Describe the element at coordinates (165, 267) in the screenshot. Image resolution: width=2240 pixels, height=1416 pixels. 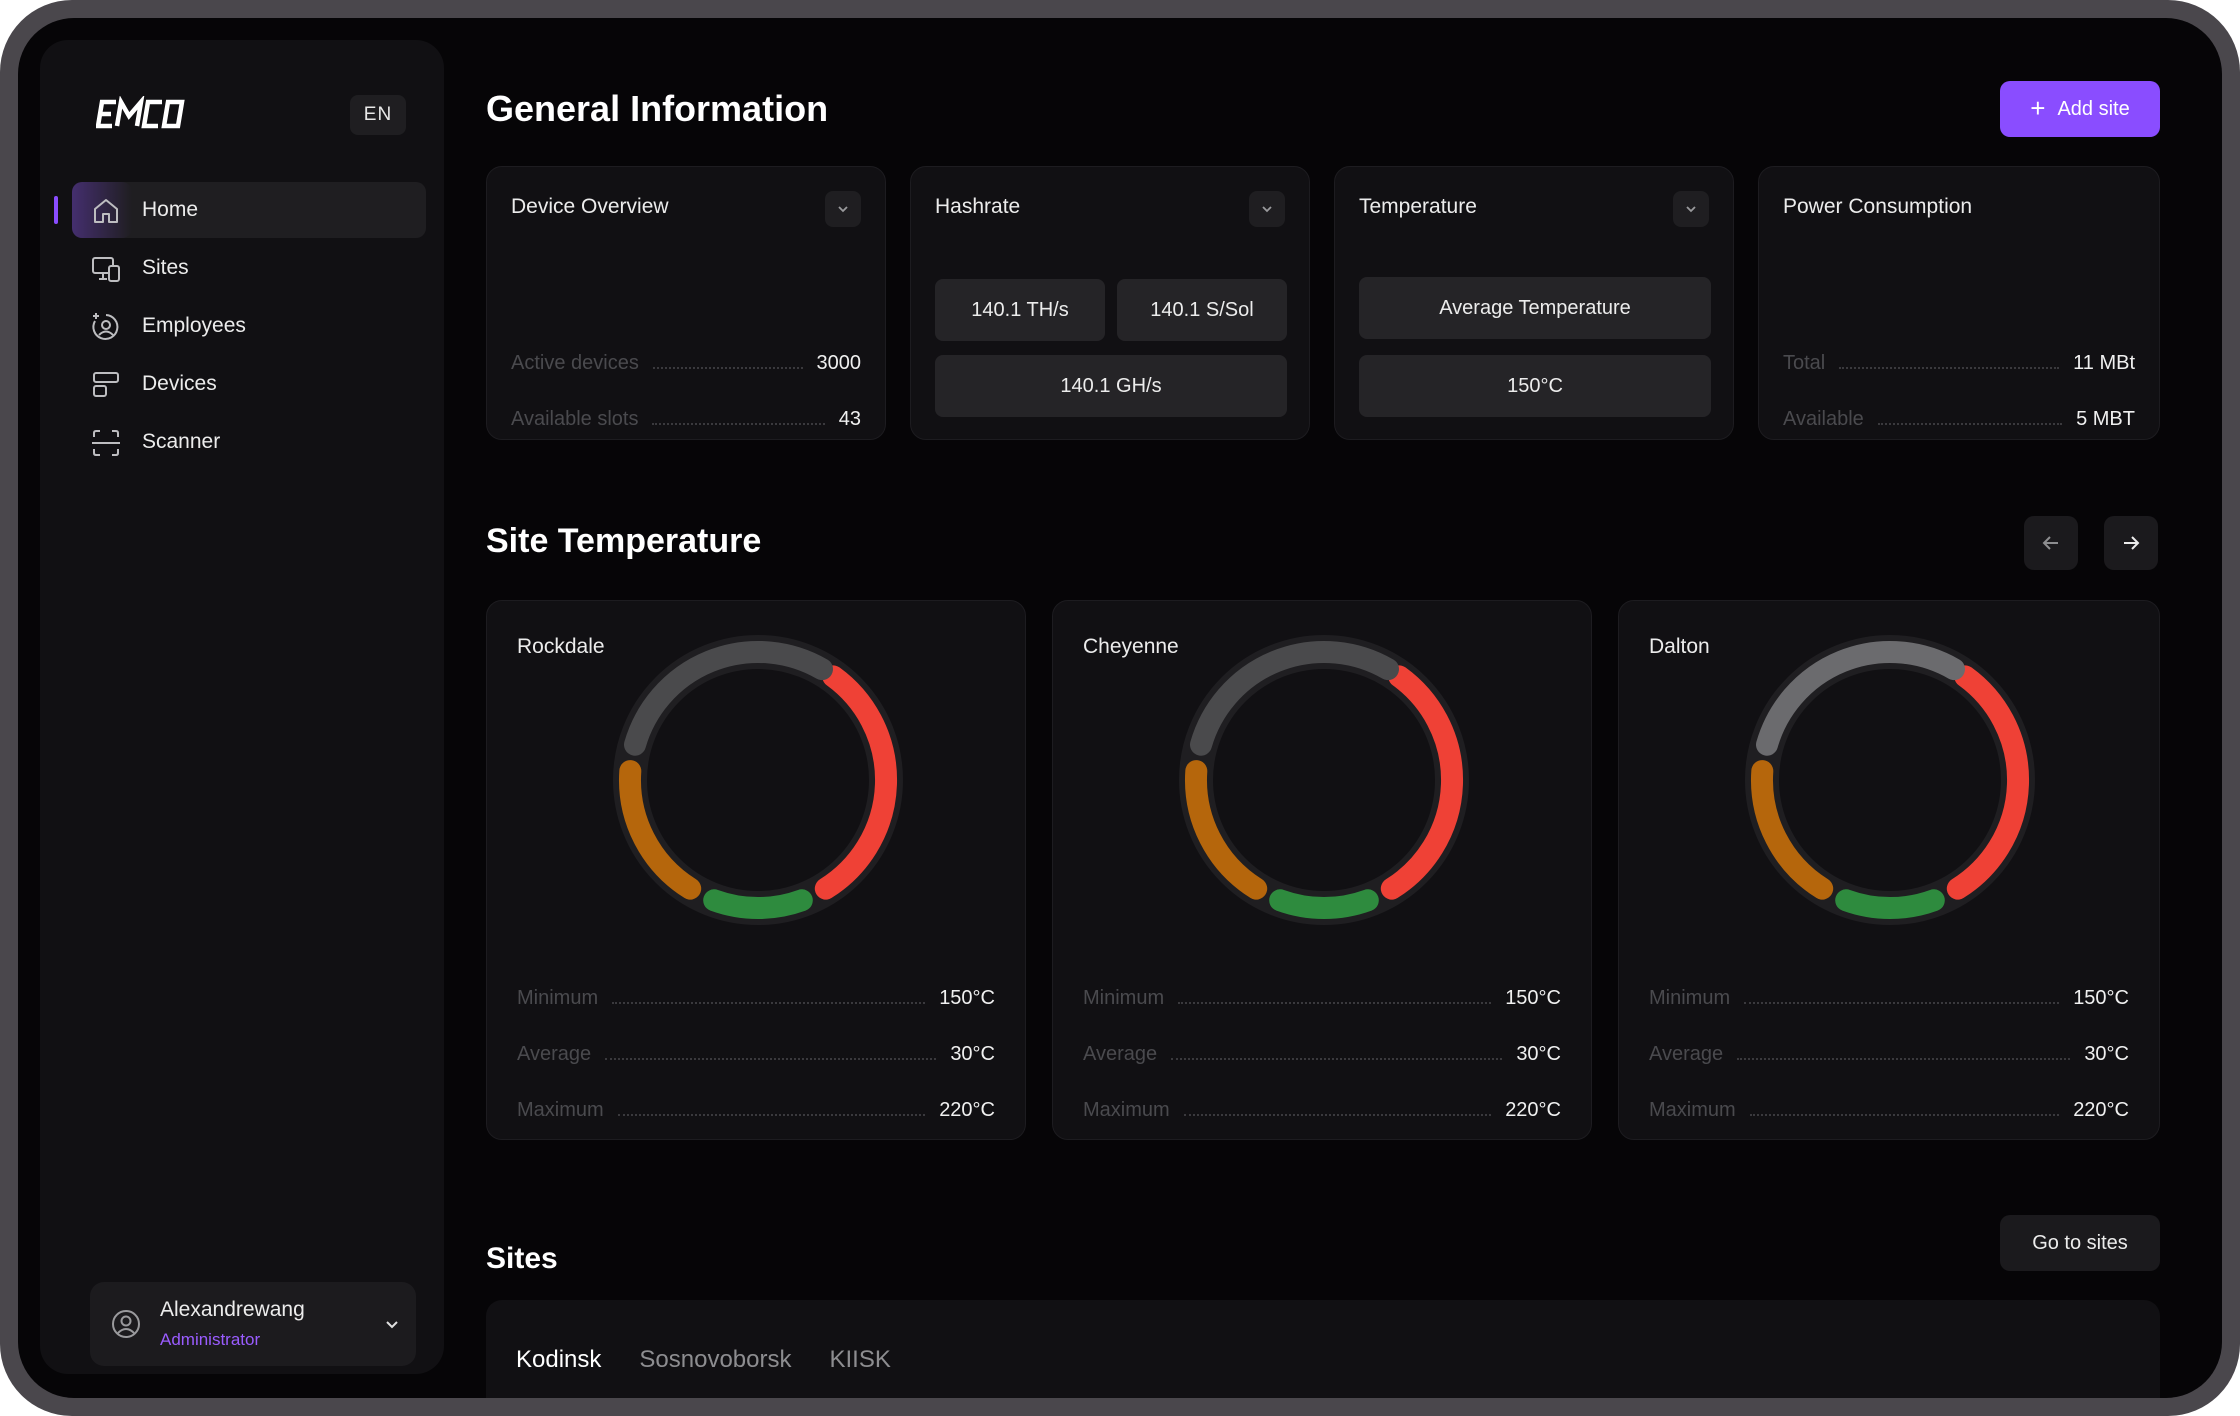
I see `nav-label-sites: Sites` at that location.